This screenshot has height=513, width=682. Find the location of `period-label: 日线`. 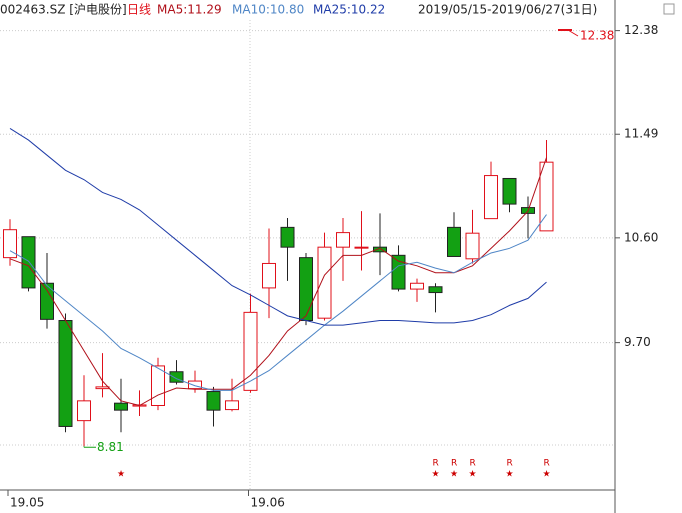

period-label: 日线 is located at coordinates (139, 10).